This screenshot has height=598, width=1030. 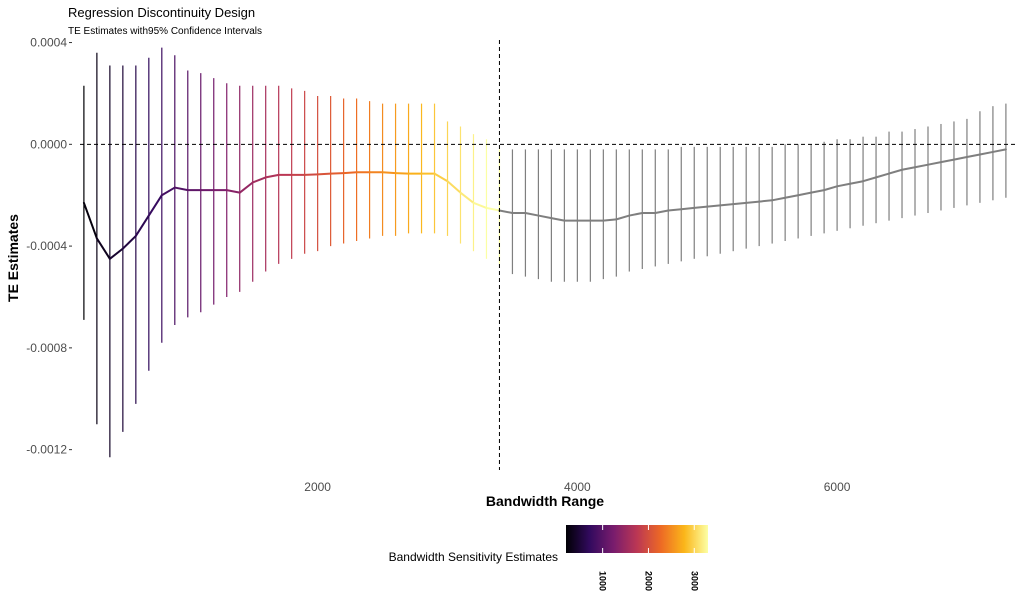 What do you see at coordinates (545, 501) in the screenshot?
I see `x-axis-label: Bandwidth Range` at bounding box center [545, 501].